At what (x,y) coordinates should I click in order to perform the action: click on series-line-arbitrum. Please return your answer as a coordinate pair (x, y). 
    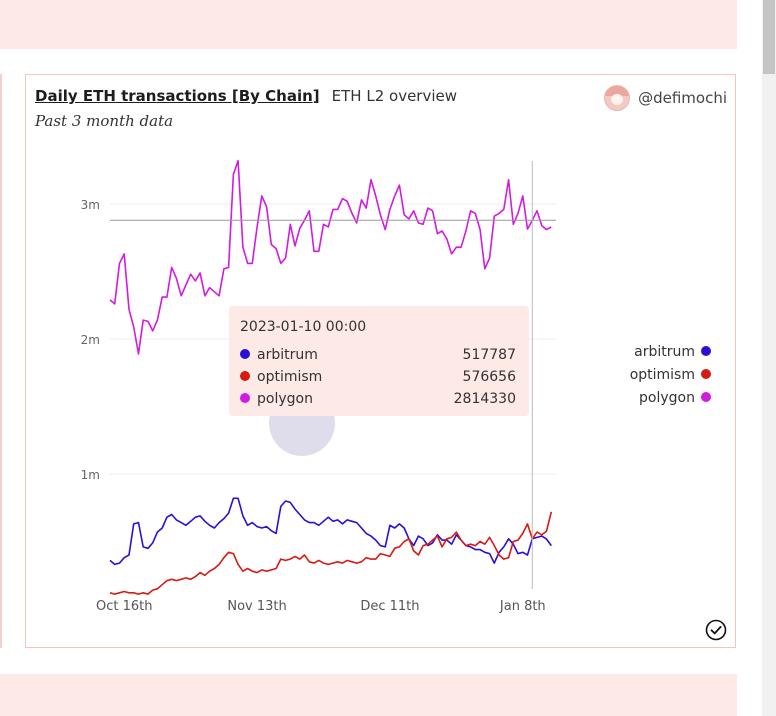
    Looking at the image, I should click on (330, 531).